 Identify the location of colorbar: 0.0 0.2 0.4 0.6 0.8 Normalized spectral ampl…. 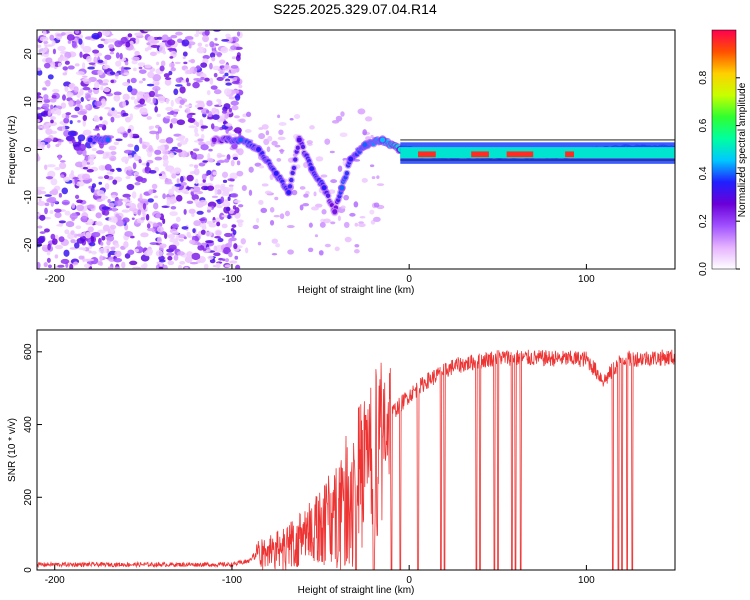
(723, 152).